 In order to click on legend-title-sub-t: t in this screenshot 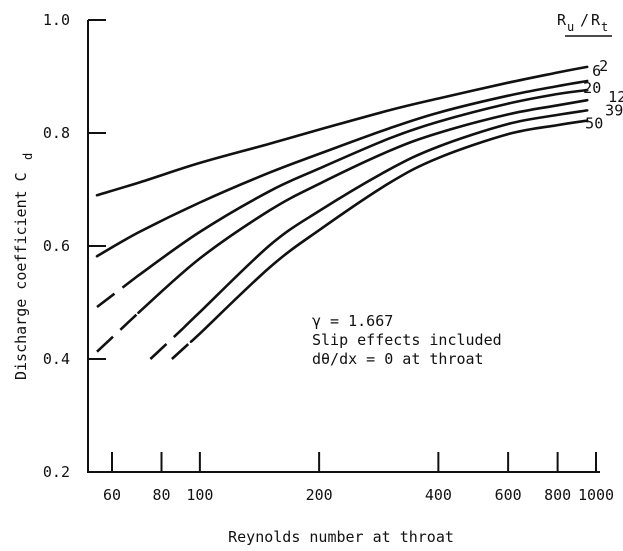, I will do `click(604, 27)`.